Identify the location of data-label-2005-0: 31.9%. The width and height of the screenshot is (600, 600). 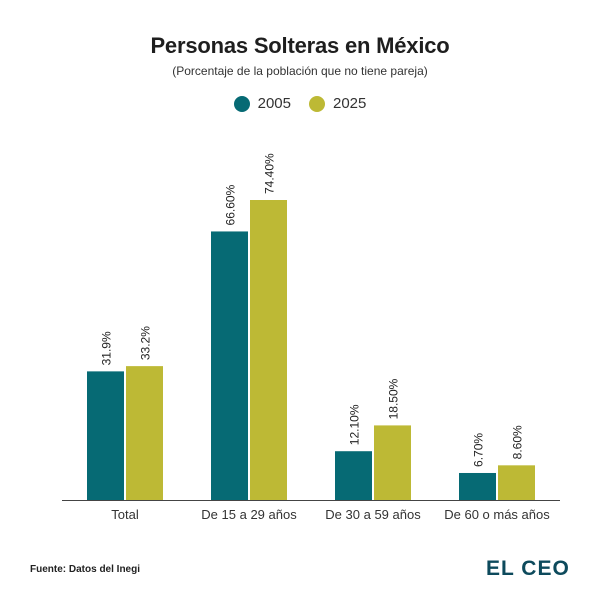
(107, 348).